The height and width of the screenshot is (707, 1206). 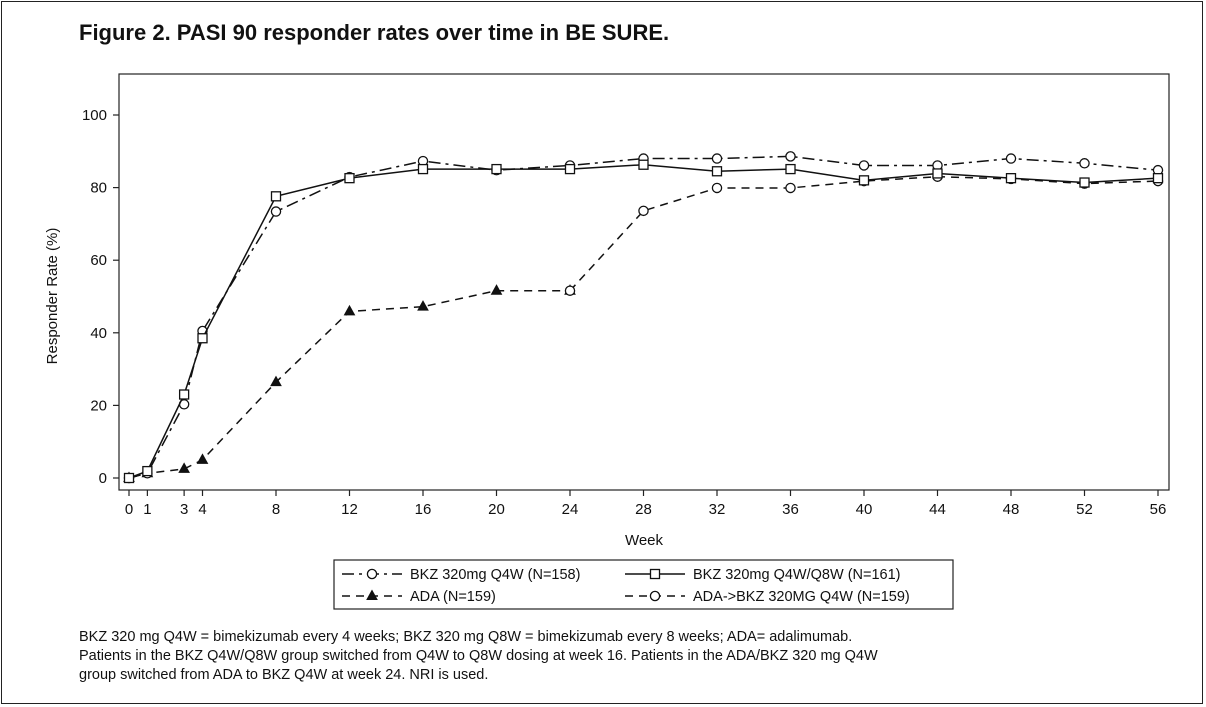 What do you see at coordinates (98, 333) in the screenshot?
I see `y-tick-label: 40` at bounding box center [98, 333].